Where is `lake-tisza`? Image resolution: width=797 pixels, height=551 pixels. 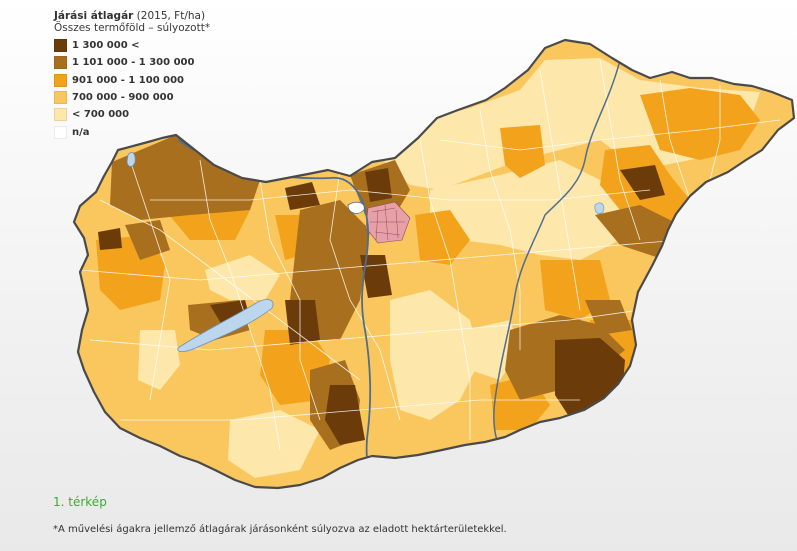
lake-tisza is located at coordinates (599, 208).